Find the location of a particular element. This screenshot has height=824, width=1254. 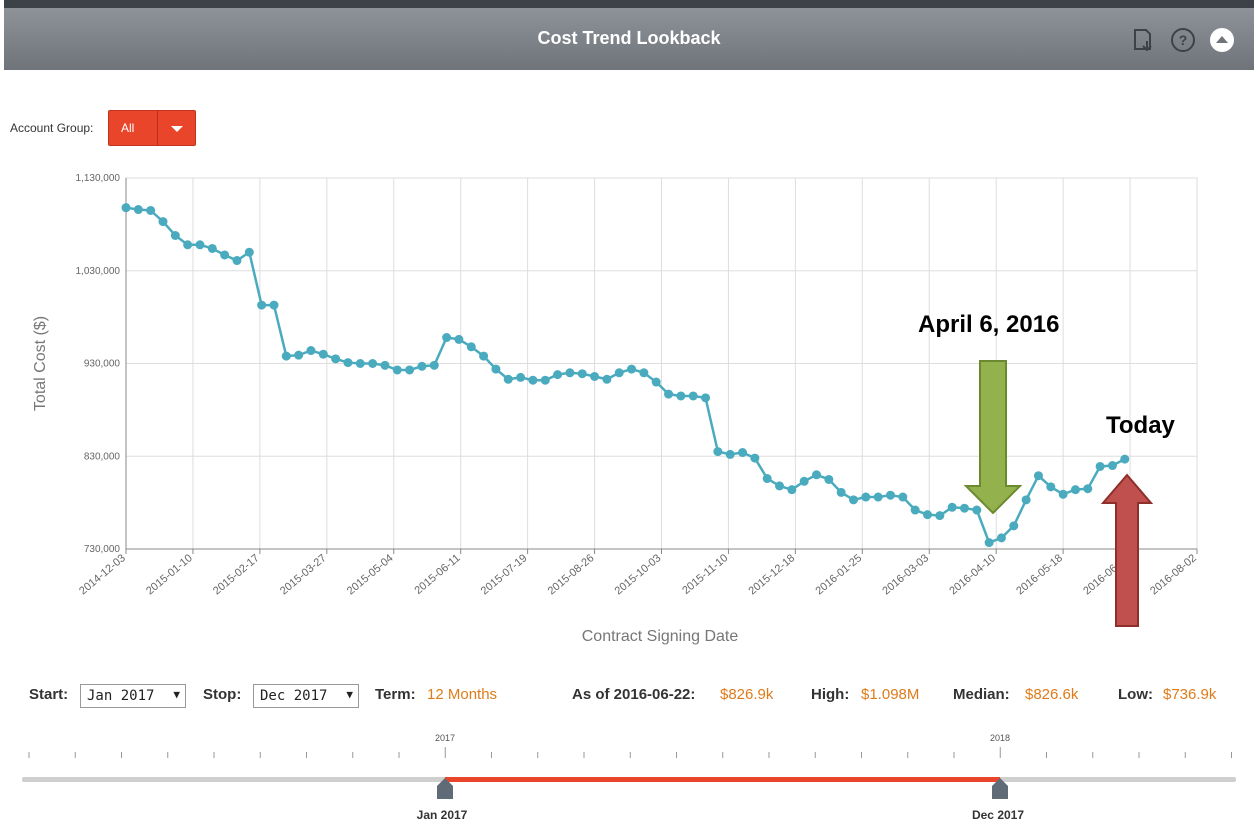

stop-select: Dec 2017 ▼ is located at coordinates (306, 696).